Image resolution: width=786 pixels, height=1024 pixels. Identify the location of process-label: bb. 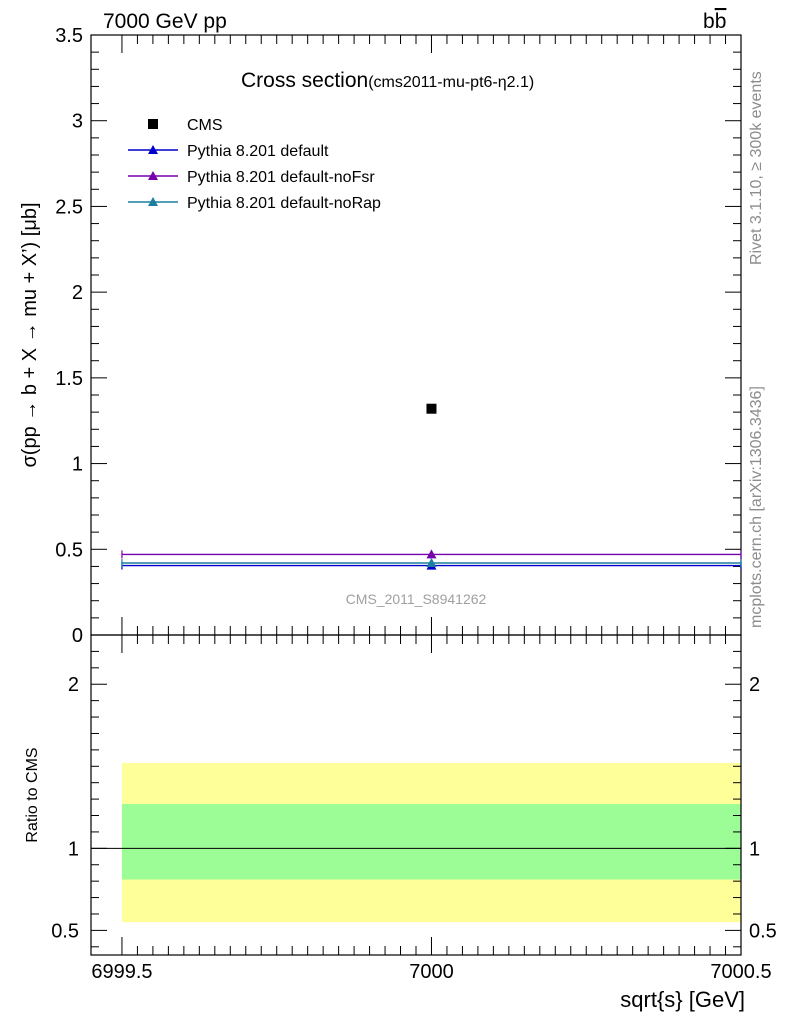
(714, 21).